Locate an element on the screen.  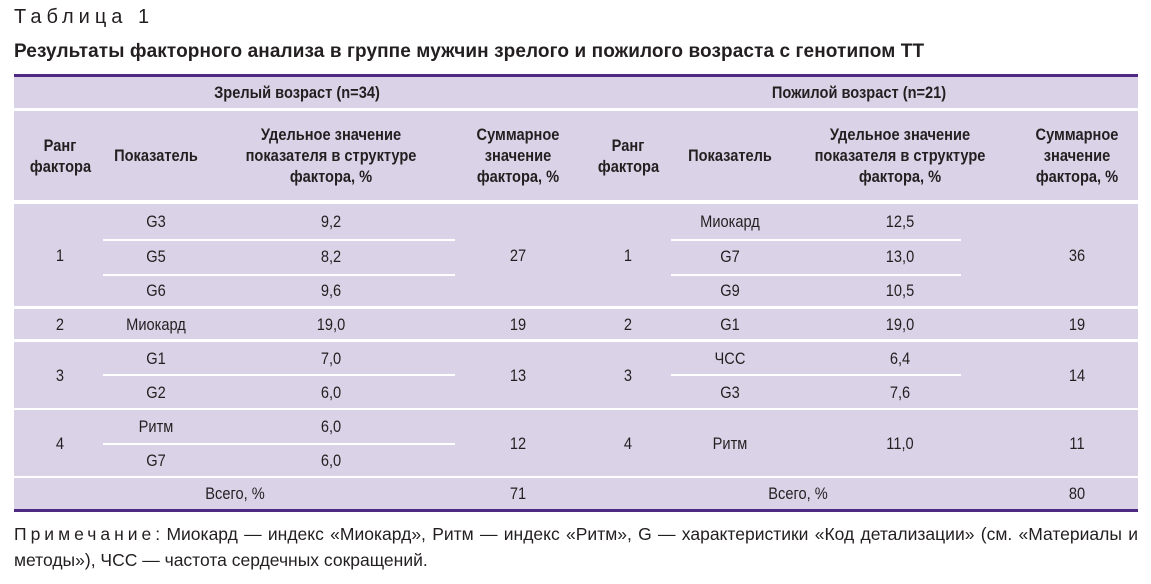
value-cell: 7,0 is located at coordinates (331, 358).